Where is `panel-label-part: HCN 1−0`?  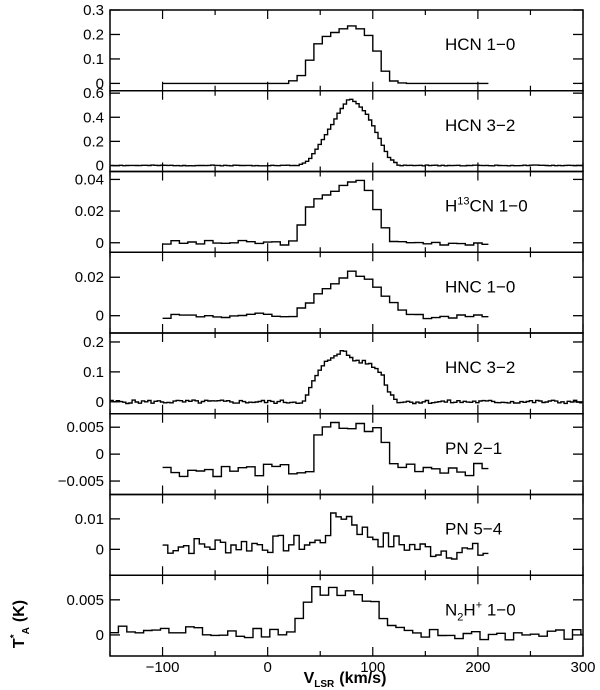 panel-label-part: HCN 1−0 is located at coordinates (480, 44).